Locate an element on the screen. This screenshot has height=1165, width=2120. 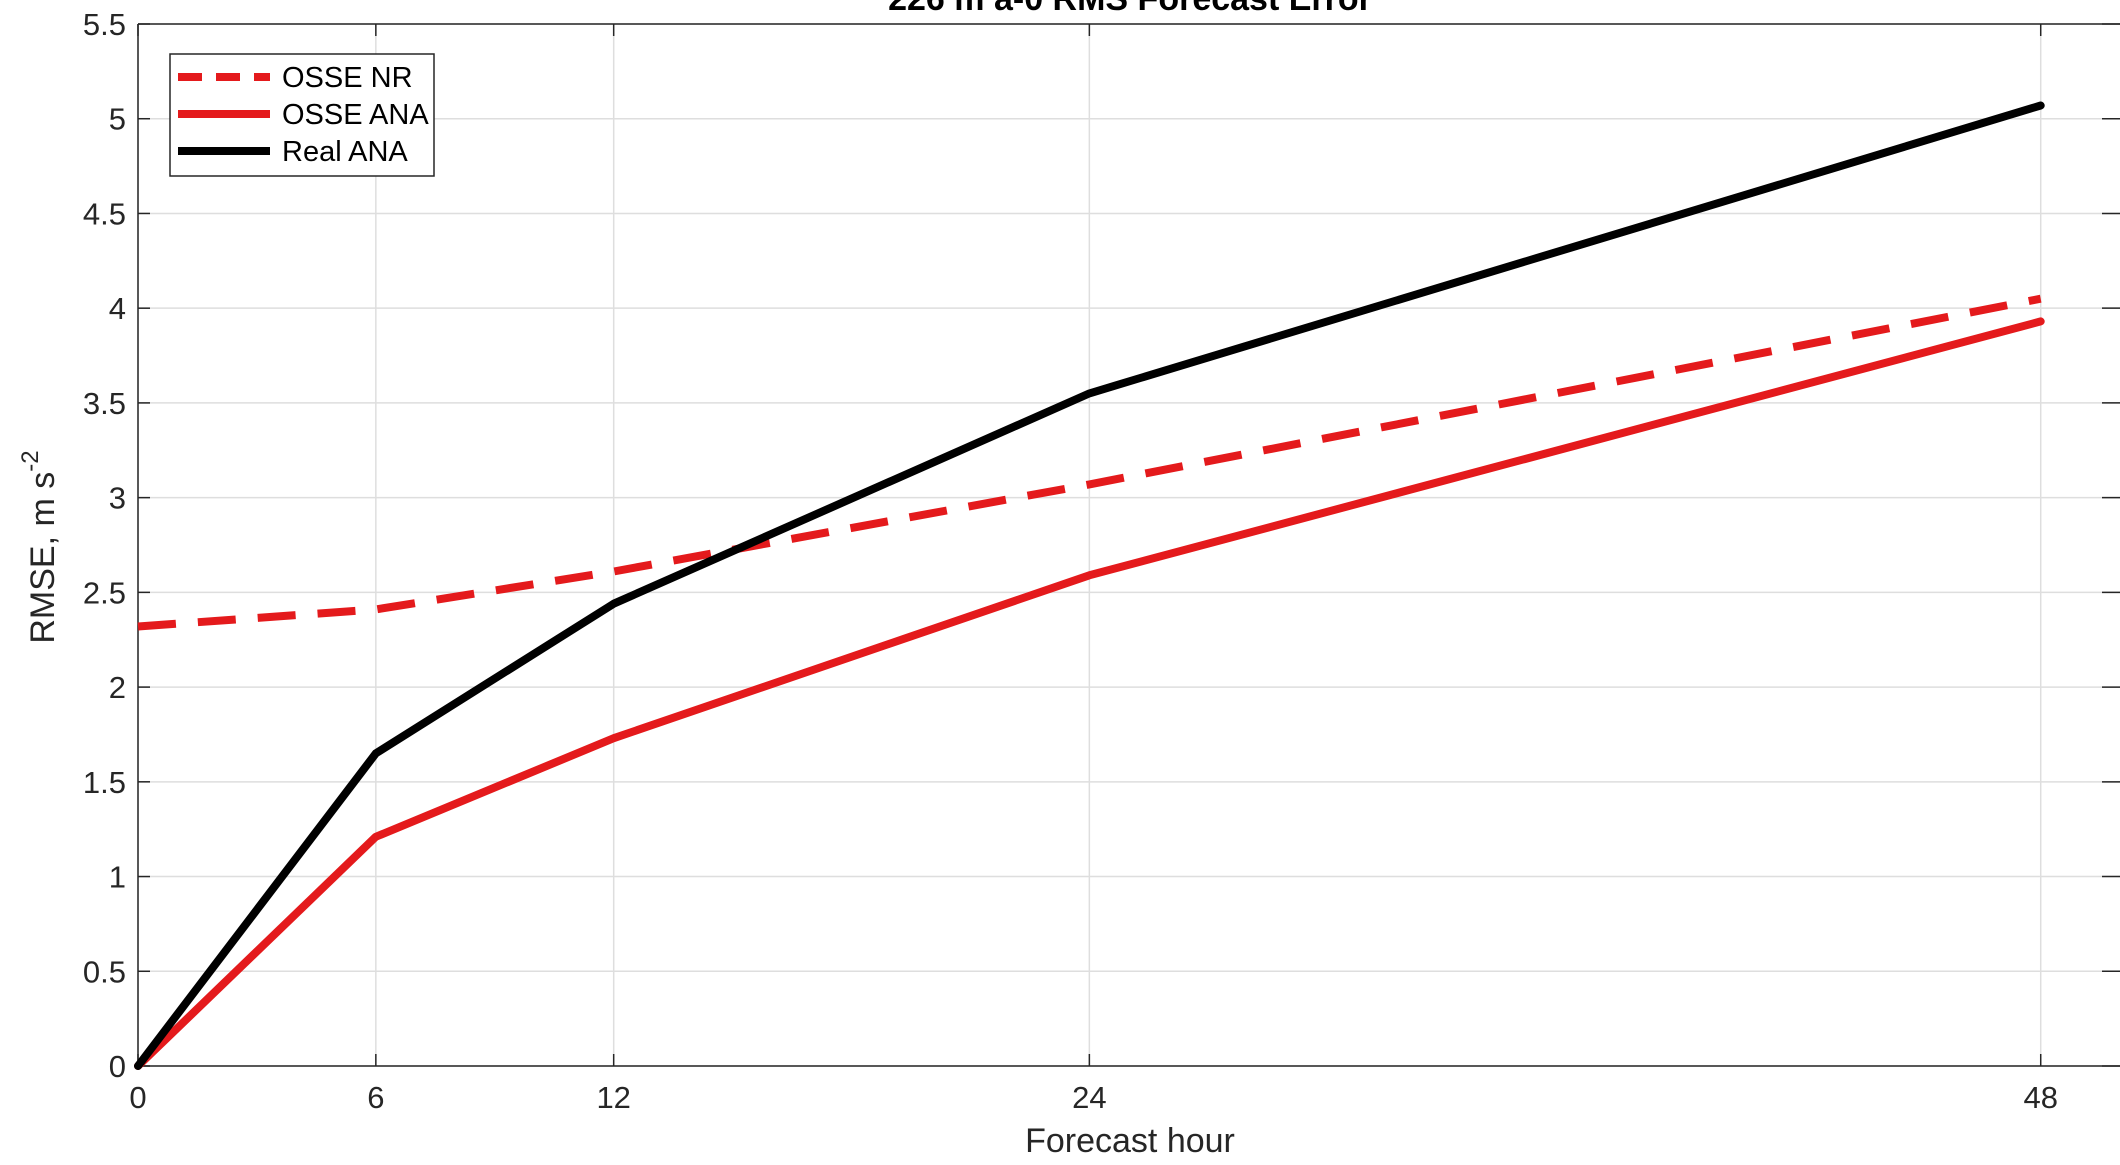
legend-label-real-ana: Real ANA is located at coordinates (345, 152).